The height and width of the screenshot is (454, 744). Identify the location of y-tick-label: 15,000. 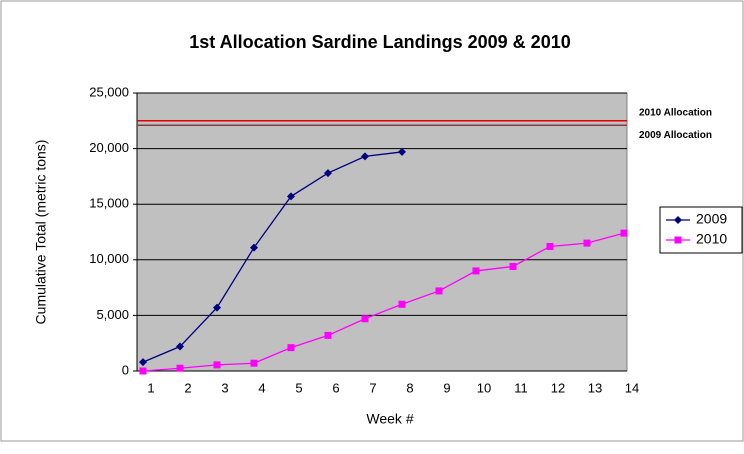
(109, 203).